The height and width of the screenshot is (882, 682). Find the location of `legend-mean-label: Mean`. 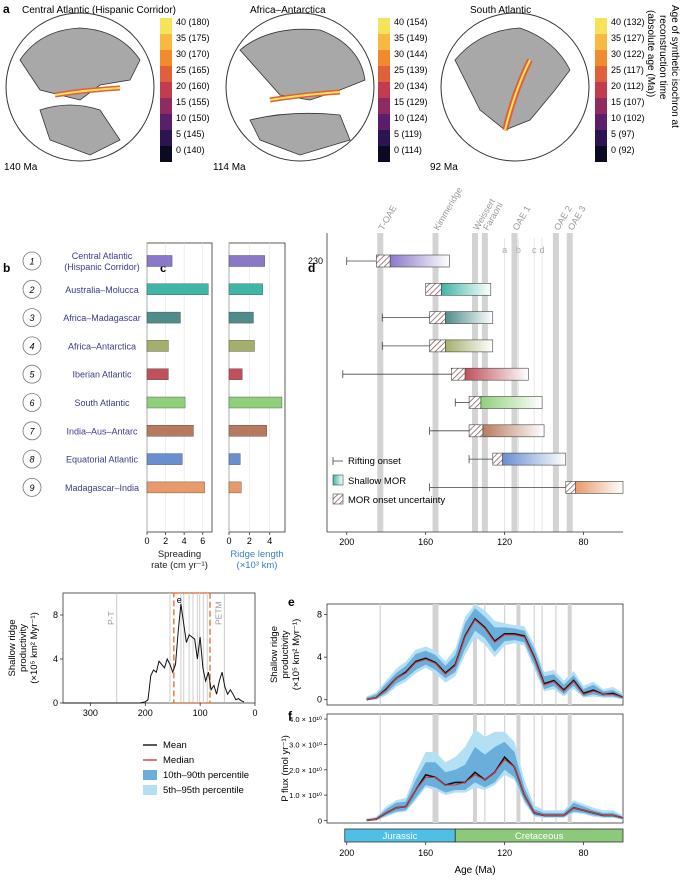

legend-mean-label: Mean is located at coordinates (175, 745).